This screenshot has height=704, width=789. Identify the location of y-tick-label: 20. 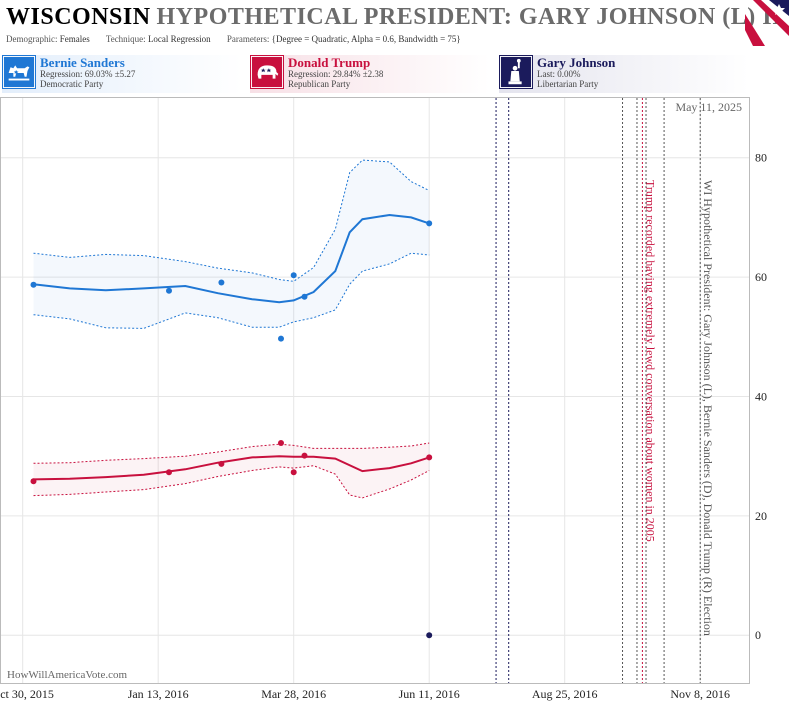
(761, 516).